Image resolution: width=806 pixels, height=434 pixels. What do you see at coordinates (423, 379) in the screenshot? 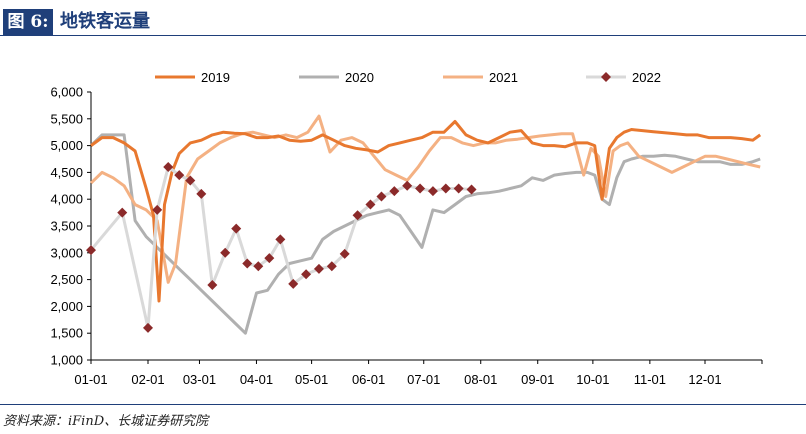
I see `x-tick-label: 07-01` at bounding box center [423, 379].